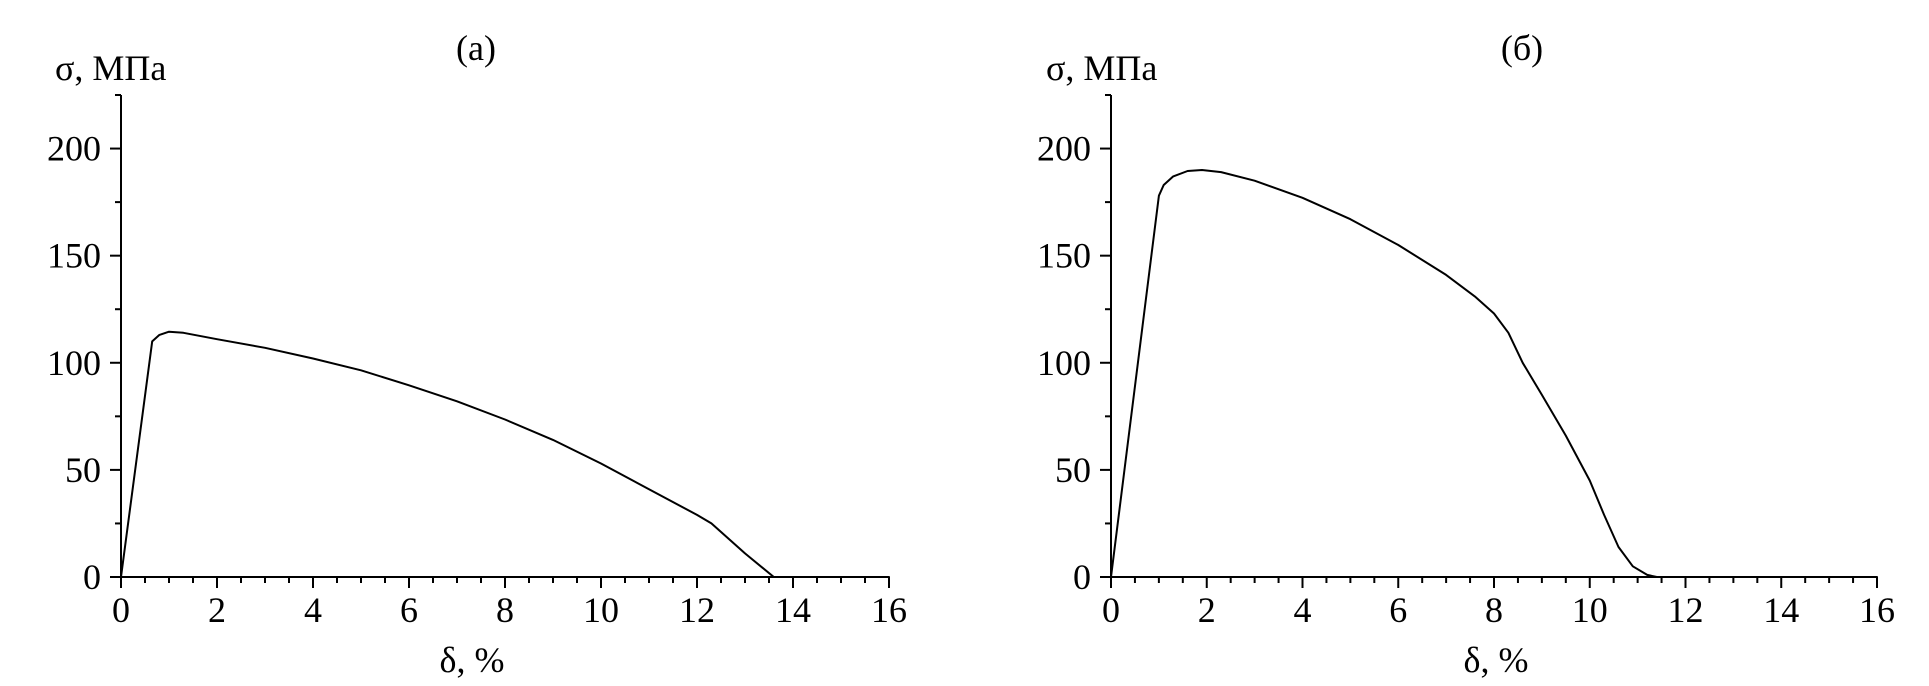 The image size is (1929, 686). What do you see at coordinates (447, 454) in the screenshot?
I see `stress-strain-curve` at bounding box center [447, 454].